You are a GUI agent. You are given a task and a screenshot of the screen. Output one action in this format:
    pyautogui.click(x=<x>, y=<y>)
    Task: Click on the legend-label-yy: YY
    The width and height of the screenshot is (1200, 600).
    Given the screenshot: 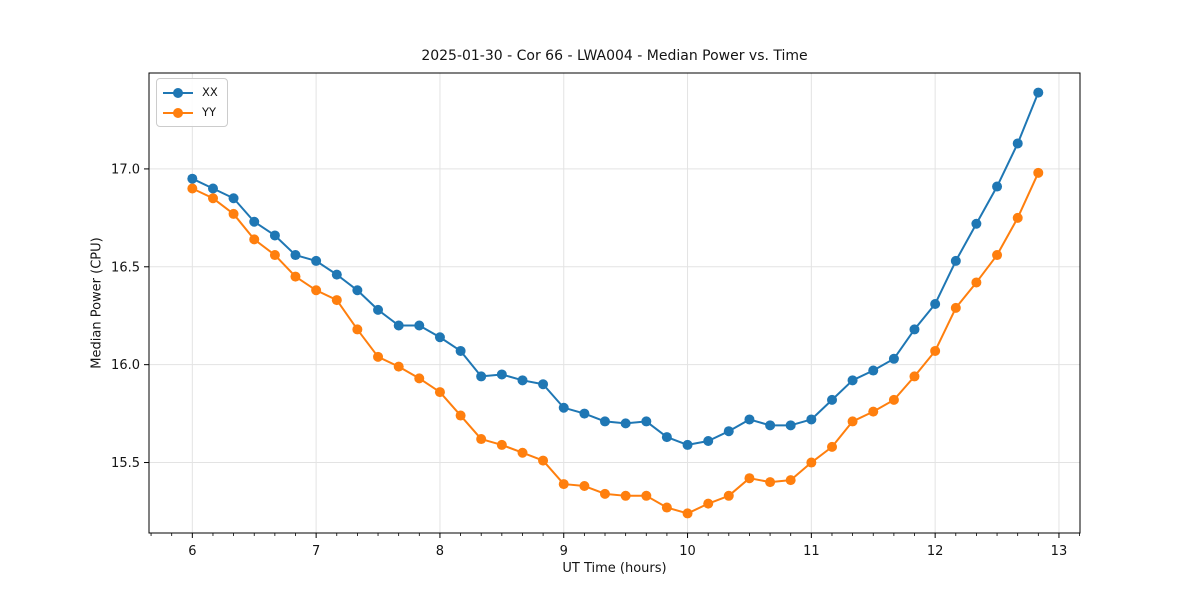 What is the action you would take?
    pyautogui.click(x=209, y=112)
    